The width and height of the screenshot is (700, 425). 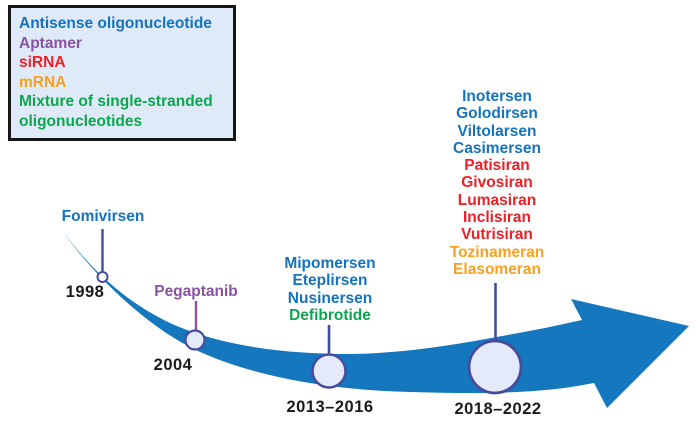 What do you see at coordinates (115, 23) in the screenshot?
I see `legend-item-antisense-oligonucleotide: Antisense oligonucleotide` at bounding box center [115, 23].